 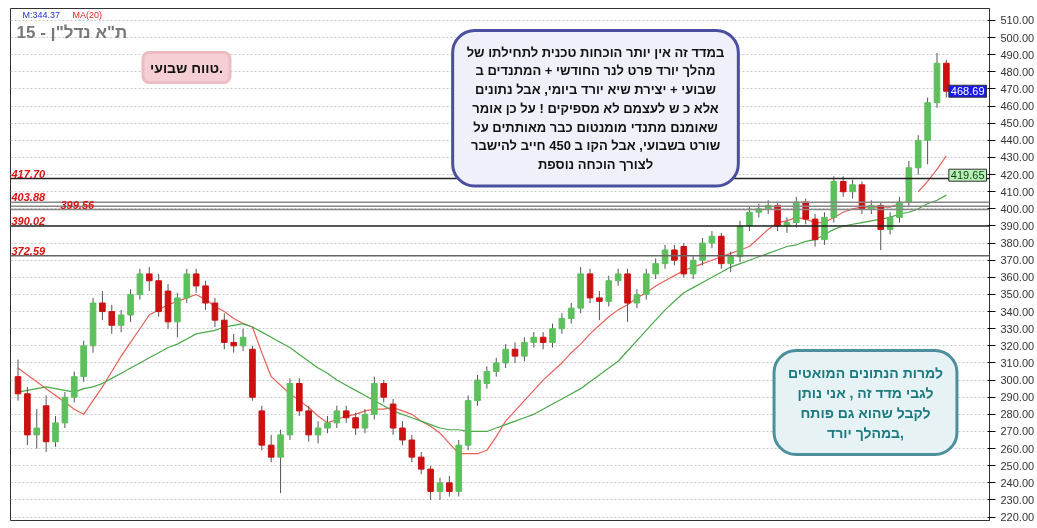 What do you see at coordinates (1017, 208) in the screenshot?
I see `y-tick-label: 400.00` at bounding box center [1017, 208].